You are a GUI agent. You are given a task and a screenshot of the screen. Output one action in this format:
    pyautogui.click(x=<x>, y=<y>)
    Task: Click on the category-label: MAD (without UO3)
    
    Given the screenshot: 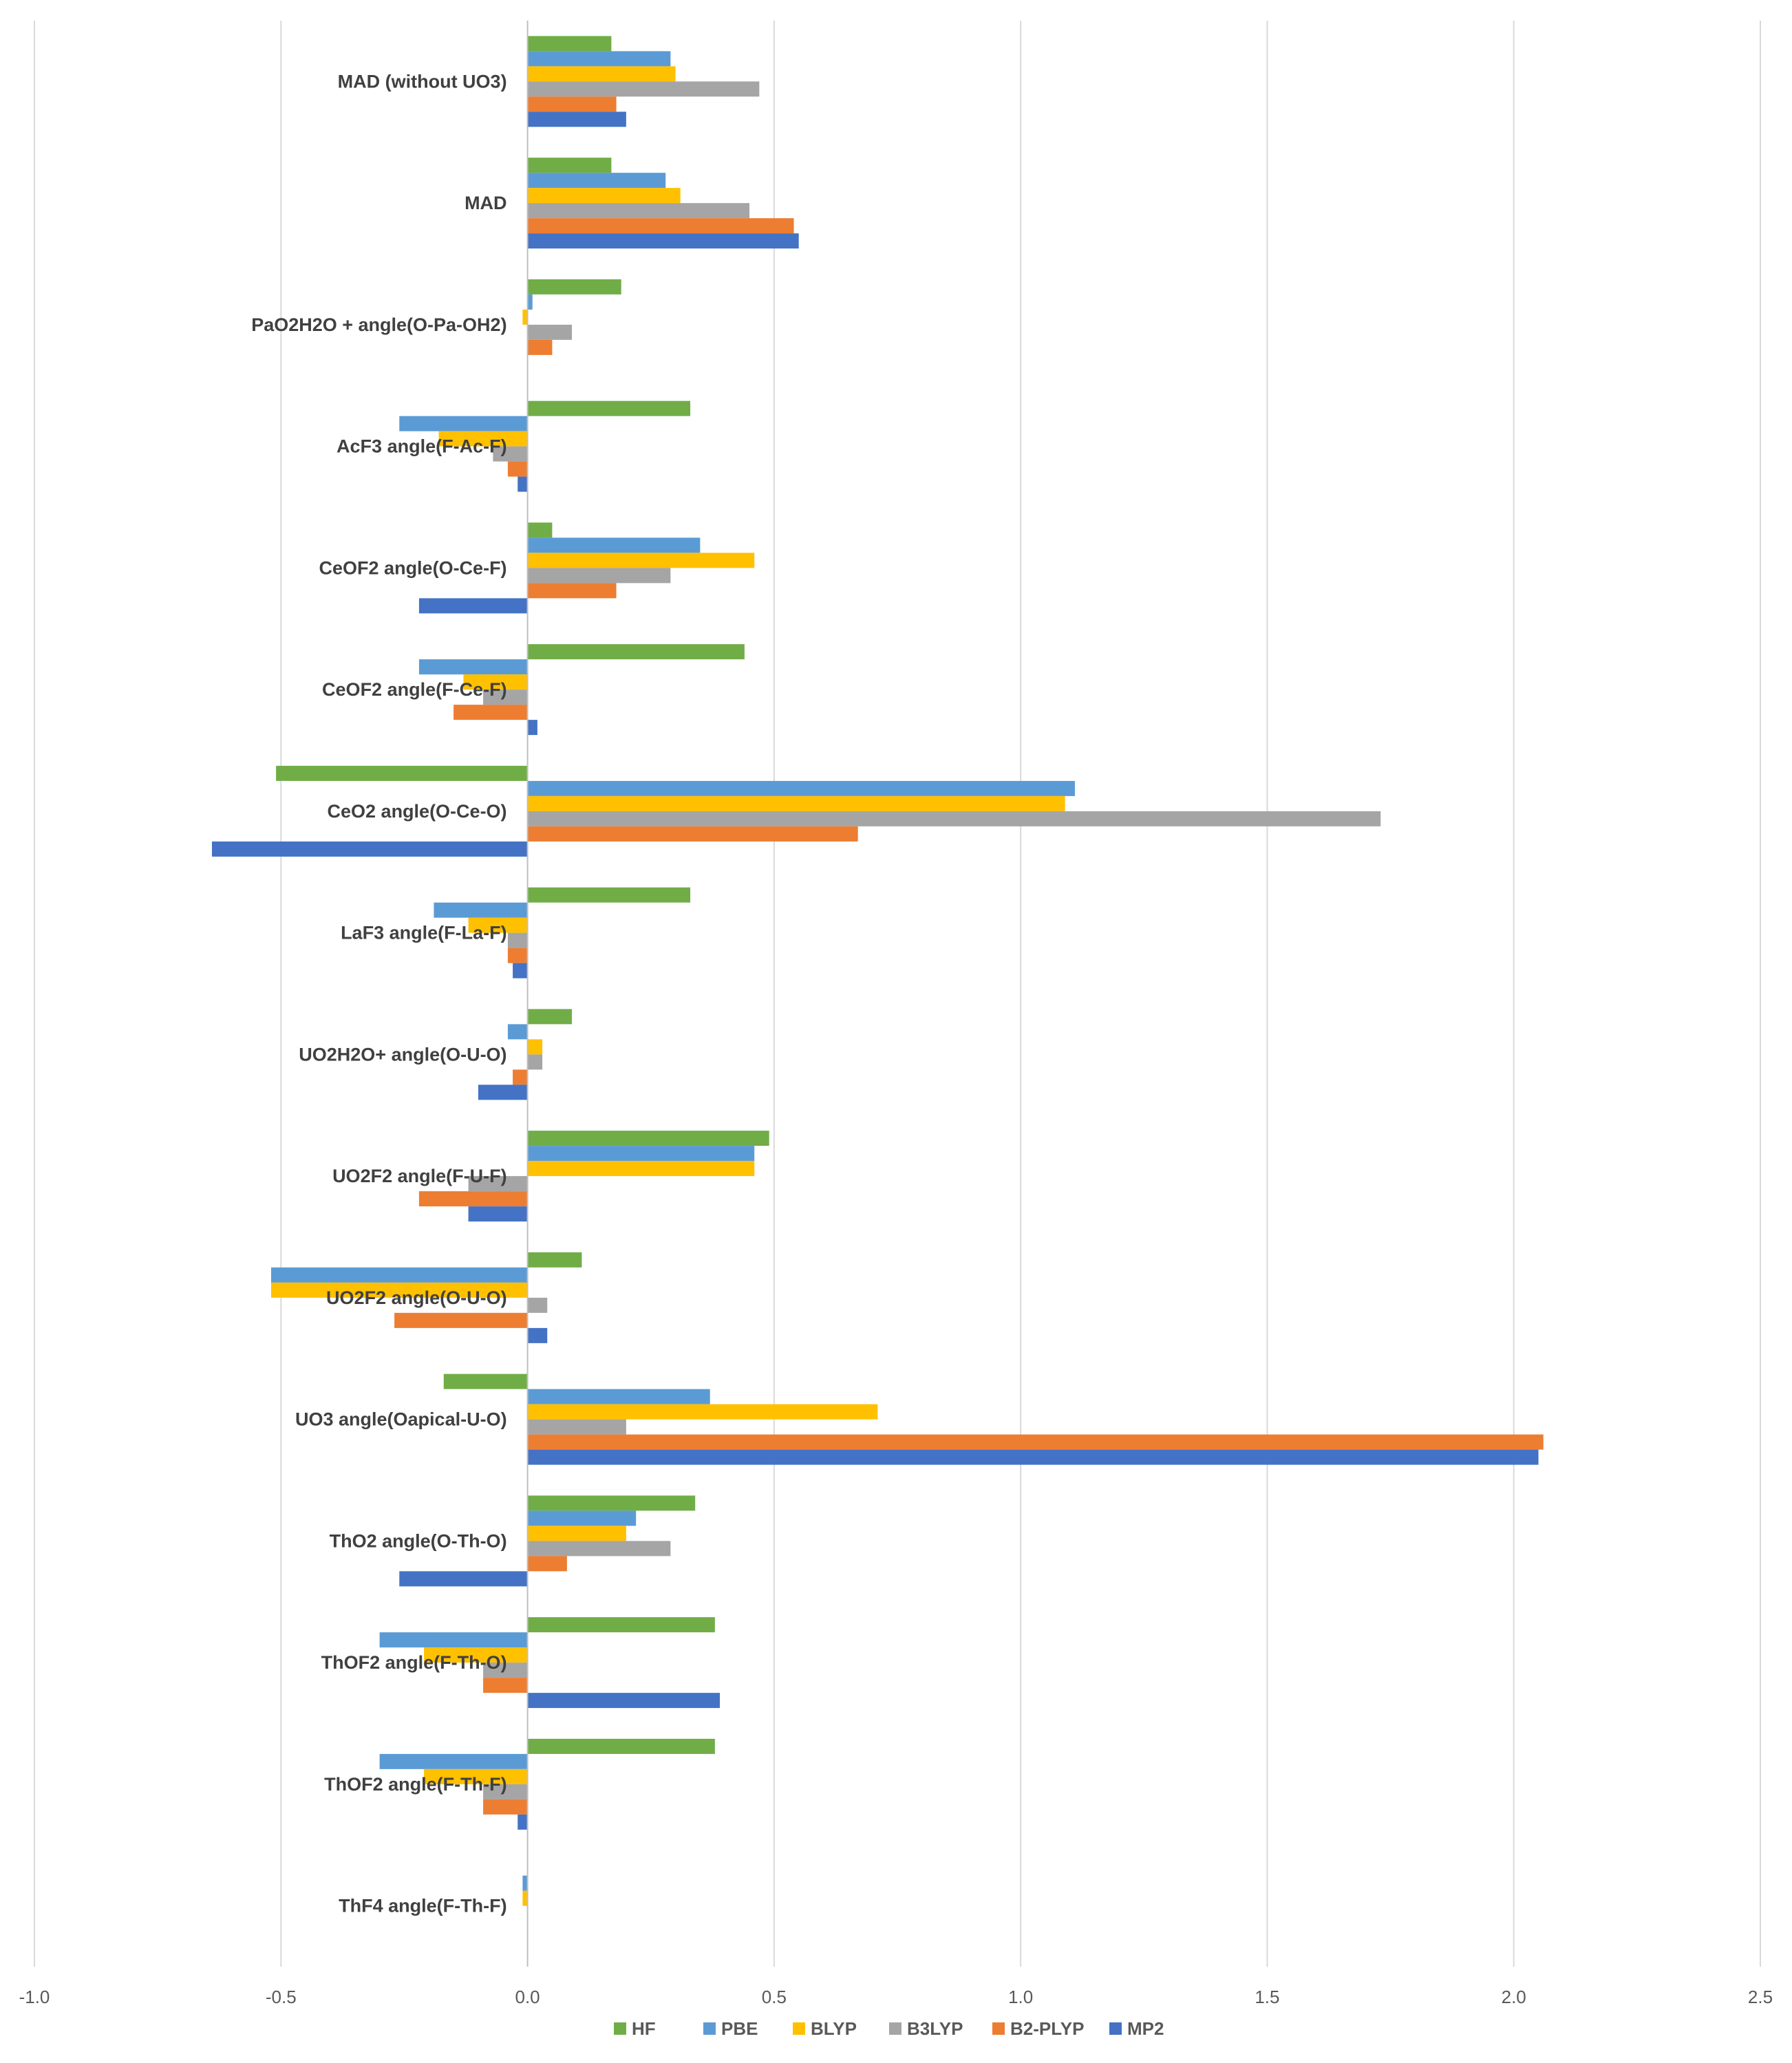 What is the action you would take?
    pyautogui.click(x=423, y=82)
    